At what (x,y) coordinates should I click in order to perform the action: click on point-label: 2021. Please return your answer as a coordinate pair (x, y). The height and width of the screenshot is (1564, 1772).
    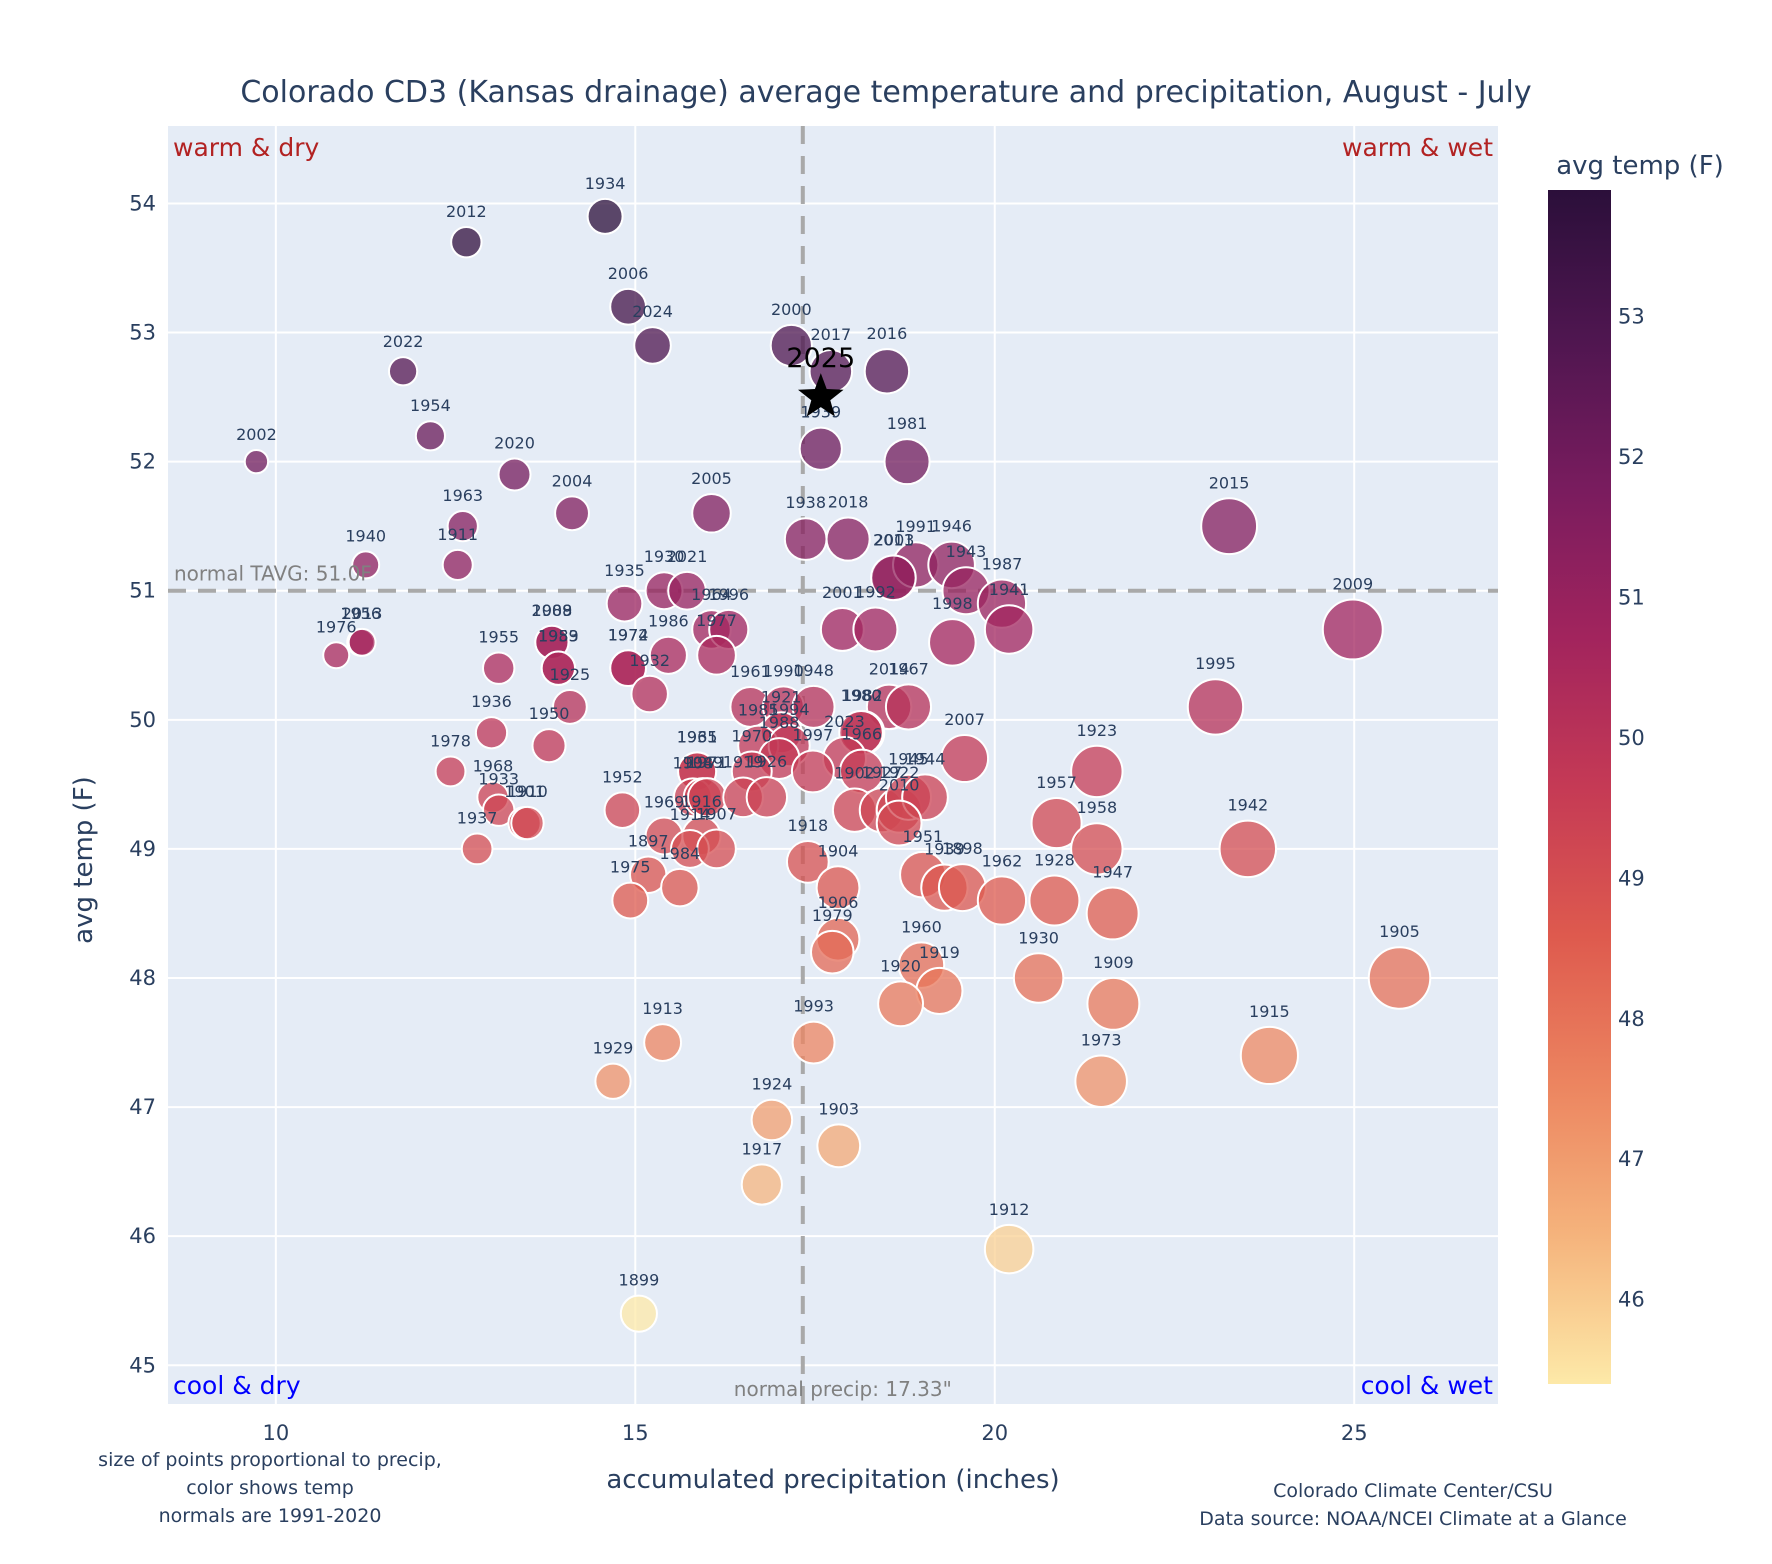
    Looking at the image, I should click on (687, 556).